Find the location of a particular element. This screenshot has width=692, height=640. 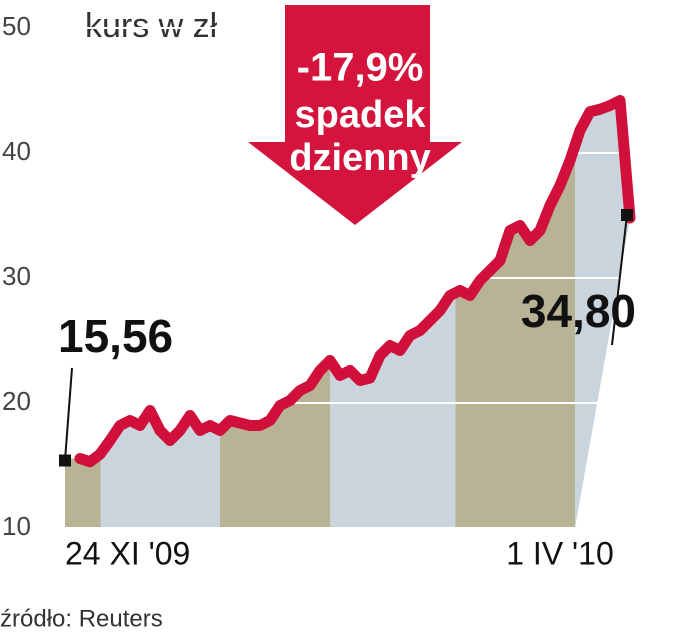

annotation: spadek is located at coordinates (361, 115).